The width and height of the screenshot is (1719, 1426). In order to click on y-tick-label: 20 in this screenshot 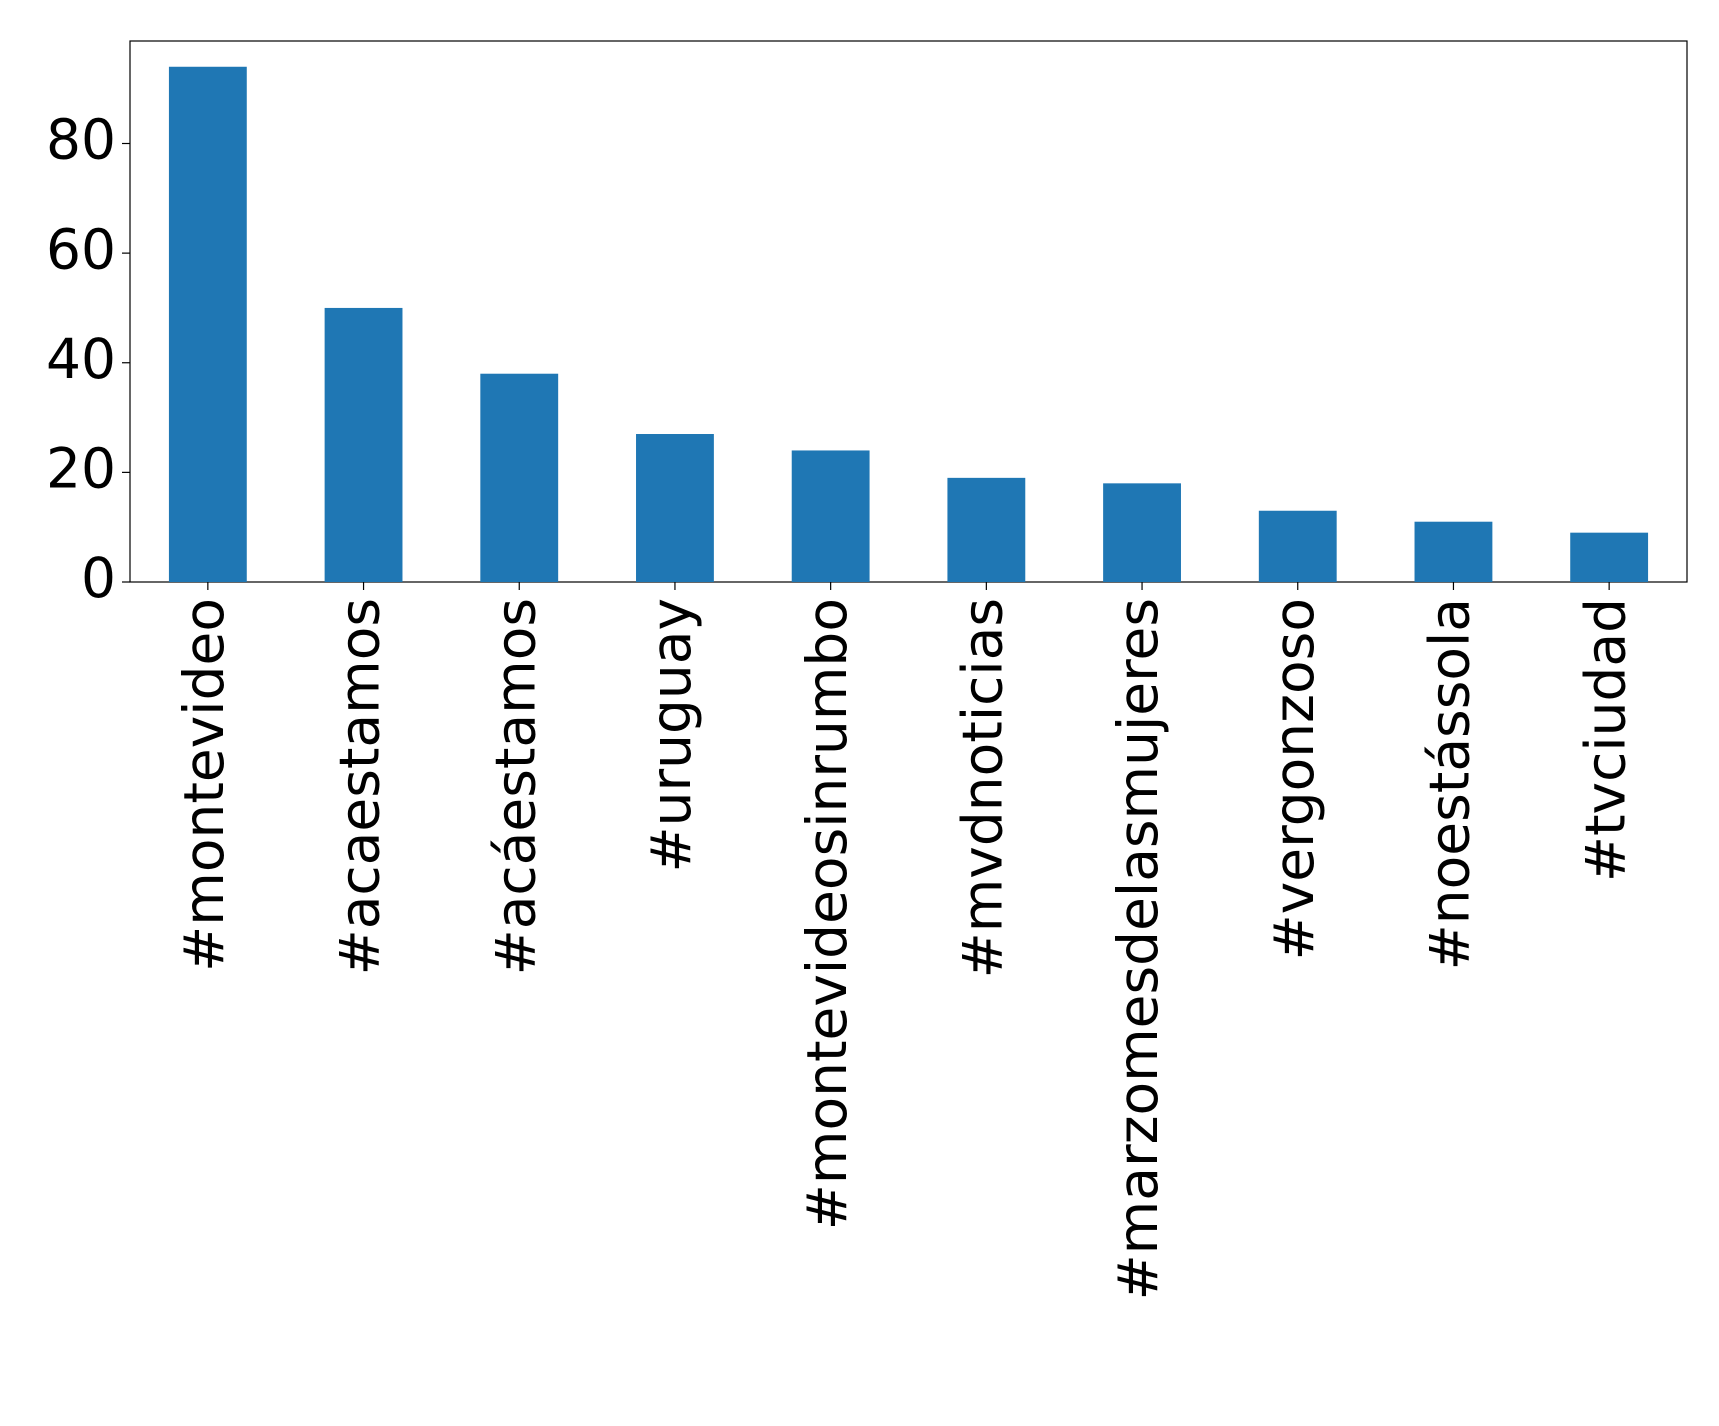, I will do `click(81, 469)`.